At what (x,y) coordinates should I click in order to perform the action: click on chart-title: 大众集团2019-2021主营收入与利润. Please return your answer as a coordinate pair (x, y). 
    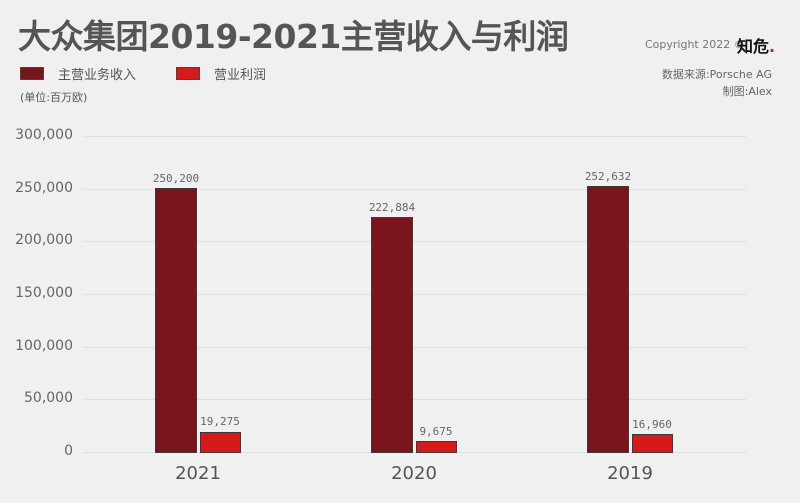
    Looking at the image, I should click on (293, 36).